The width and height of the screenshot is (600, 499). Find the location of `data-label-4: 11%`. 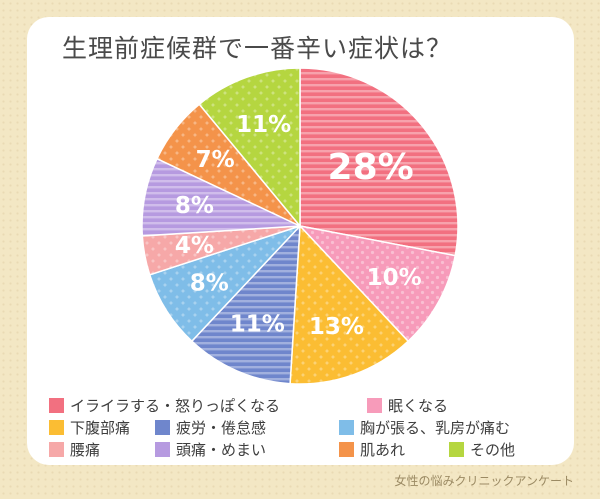

data-label-4: 11% is located at coordinates (257, 325).